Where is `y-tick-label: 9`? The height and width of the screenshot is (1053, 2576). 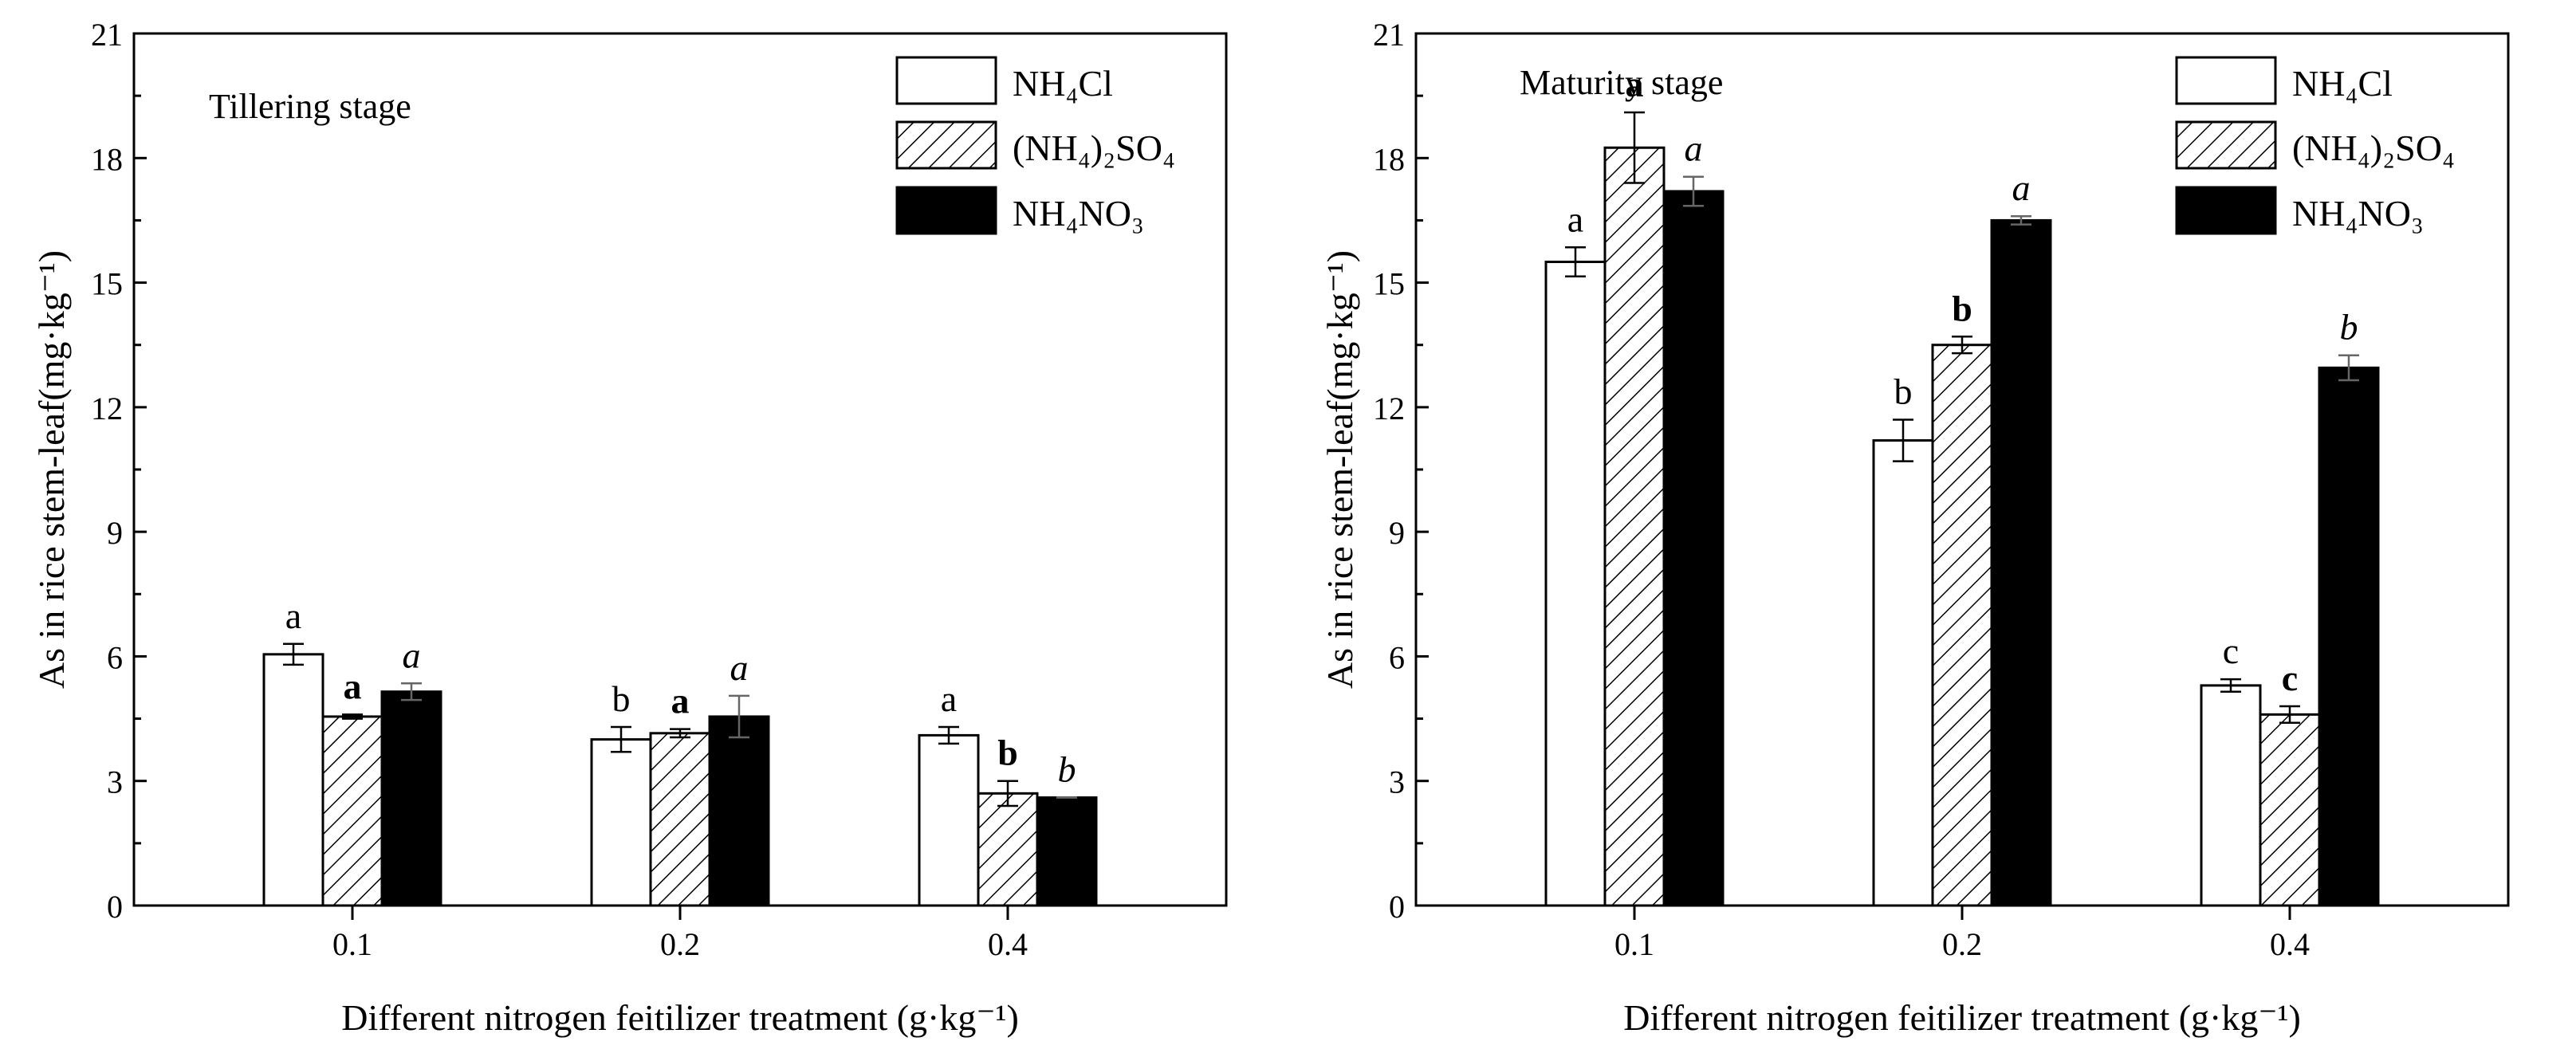 y-tick-label: 9 is located at coordinates (1397, 533).